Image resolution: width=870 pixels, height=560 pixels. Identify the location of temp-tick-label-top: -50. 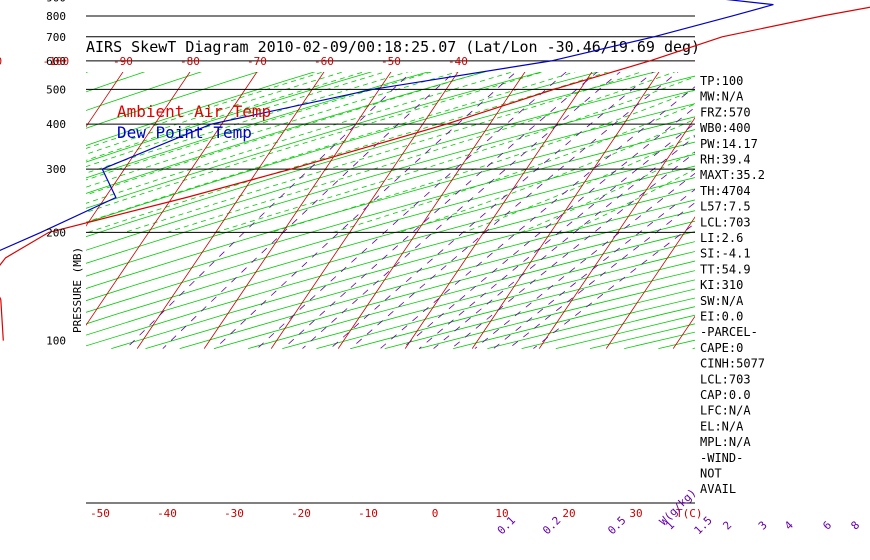
(391, 61).